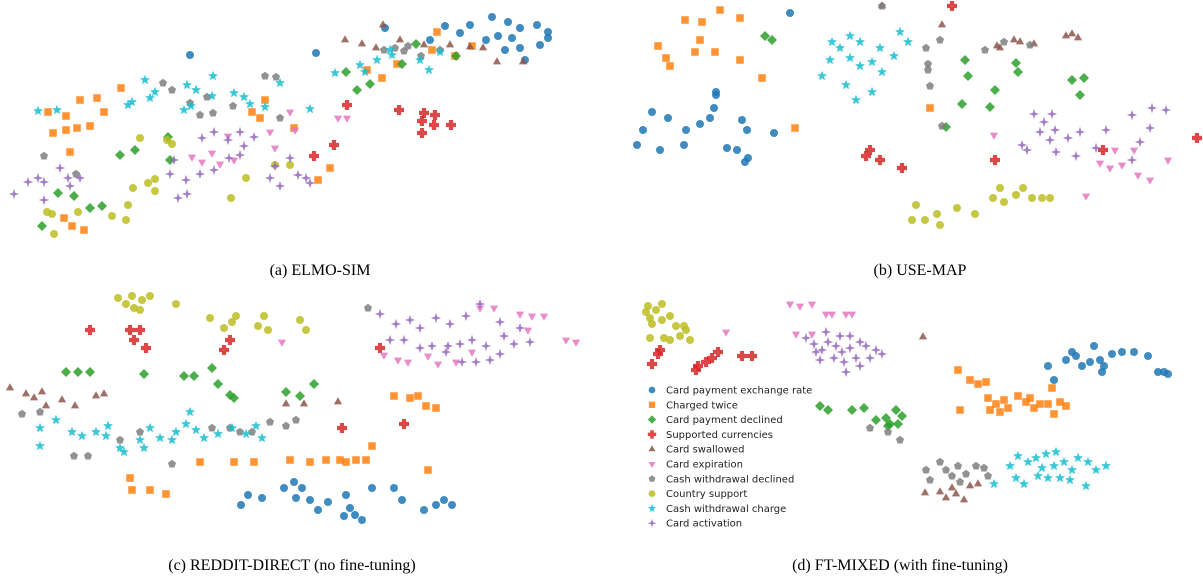  What do you see at coordinates (652, 478) in the screenshot?
I see `legend-marker-cash-withdrawal-declined` at bounding box center [652, 478].